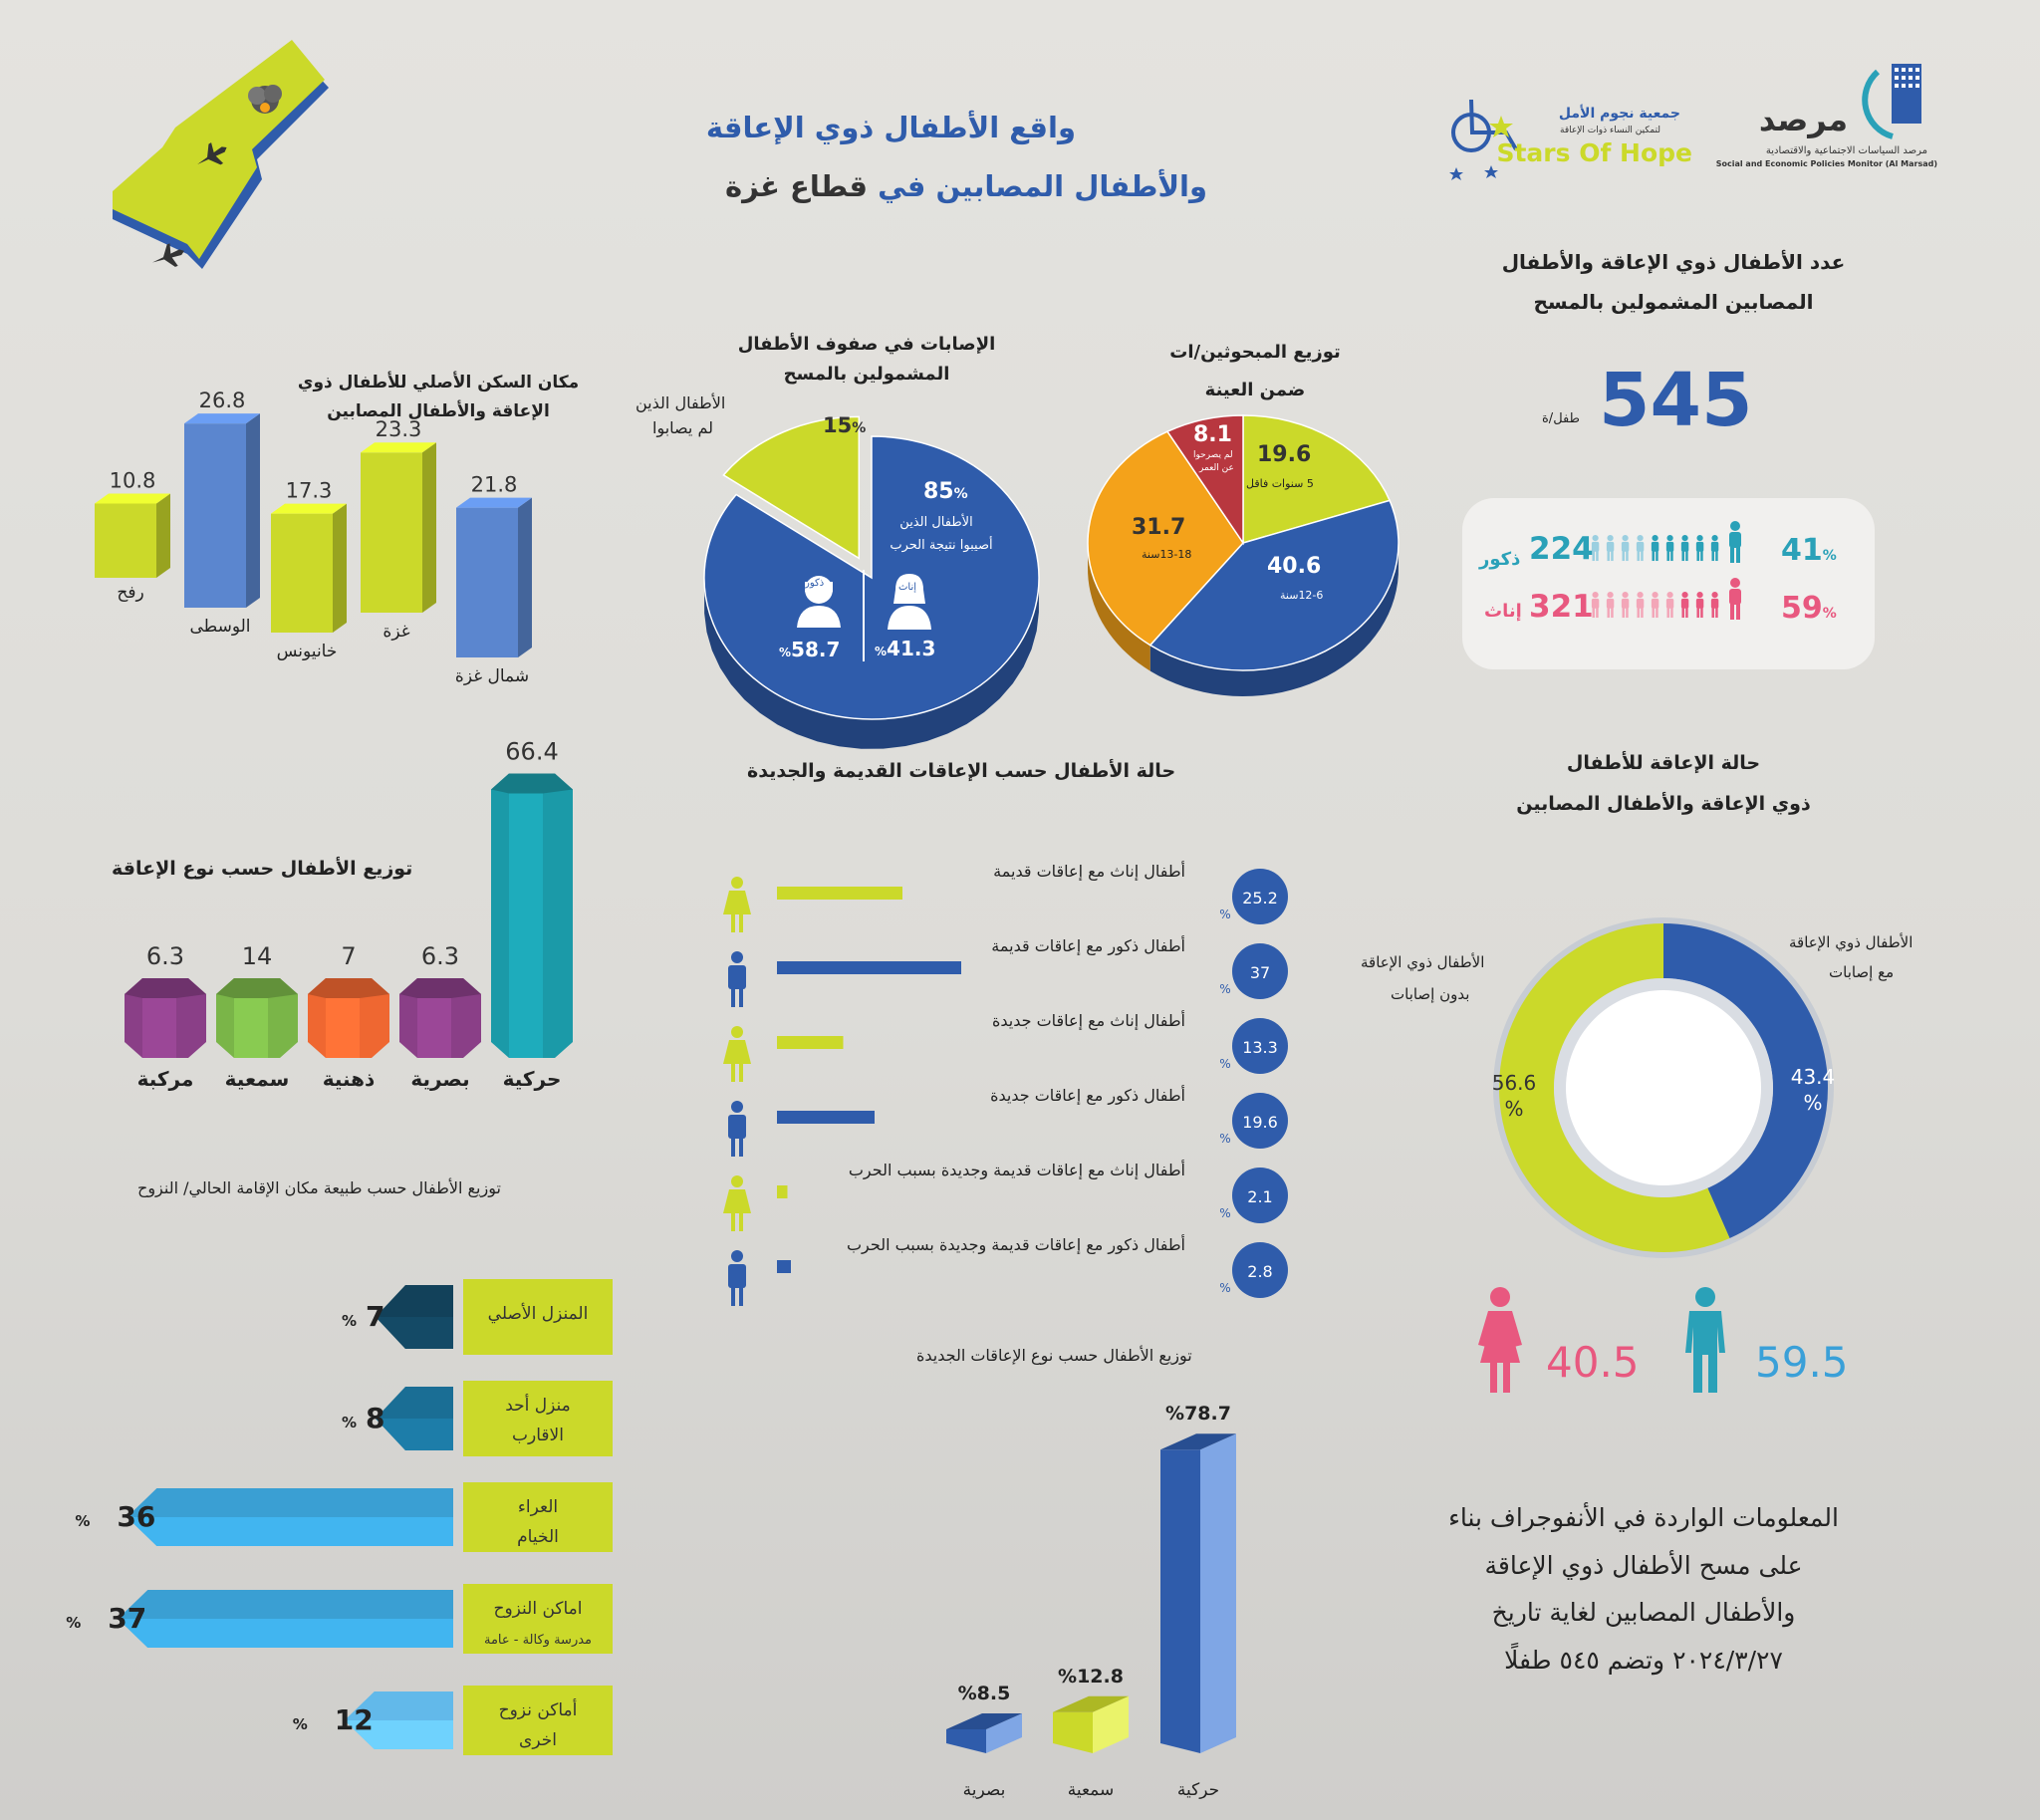 This screenshot has width=2040, height=1820. Describe the element at coordinates (909, 602) in the screenshot. I see `female-avatar-icon` at that location.